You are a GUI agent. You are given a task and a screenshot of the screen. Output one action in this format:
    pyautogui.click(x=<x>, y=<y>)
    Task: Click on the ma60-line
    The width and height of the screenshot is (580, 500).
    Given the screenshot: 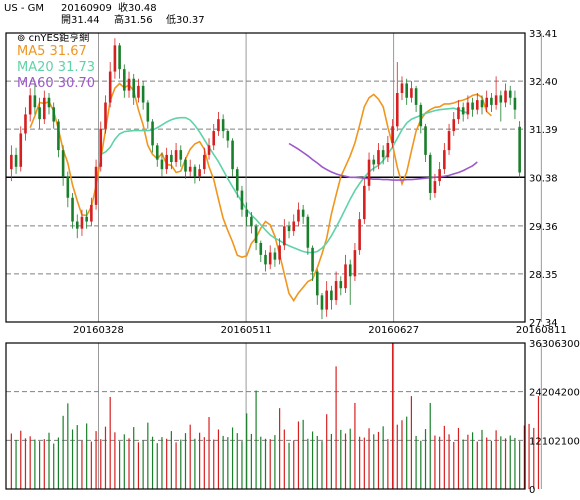 What is the action you would take?
    pyautogui.click(x=383, y=161)
    